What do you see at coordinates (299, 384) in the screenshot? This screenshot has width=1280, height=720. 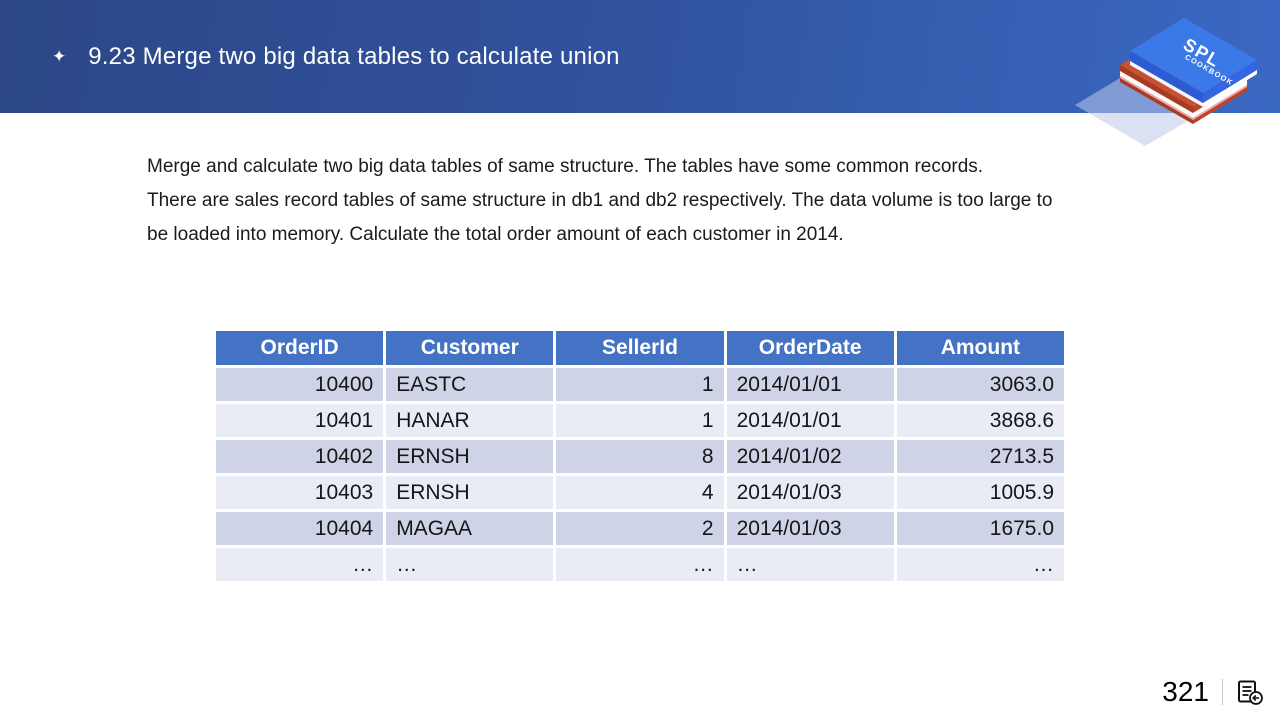 I see `cell-orderid: 10400` at bounding box center [299, 384].